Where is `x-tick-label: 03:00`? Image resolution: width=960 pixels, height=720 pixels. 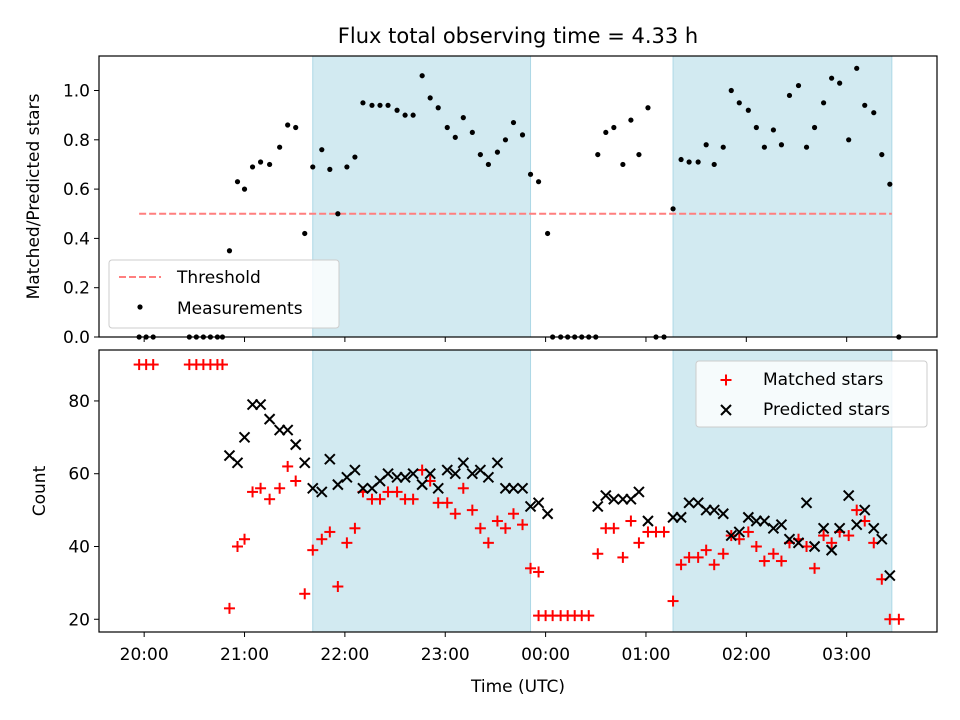 x-tick-label: 03:00 is located at coordinates (846, 655).